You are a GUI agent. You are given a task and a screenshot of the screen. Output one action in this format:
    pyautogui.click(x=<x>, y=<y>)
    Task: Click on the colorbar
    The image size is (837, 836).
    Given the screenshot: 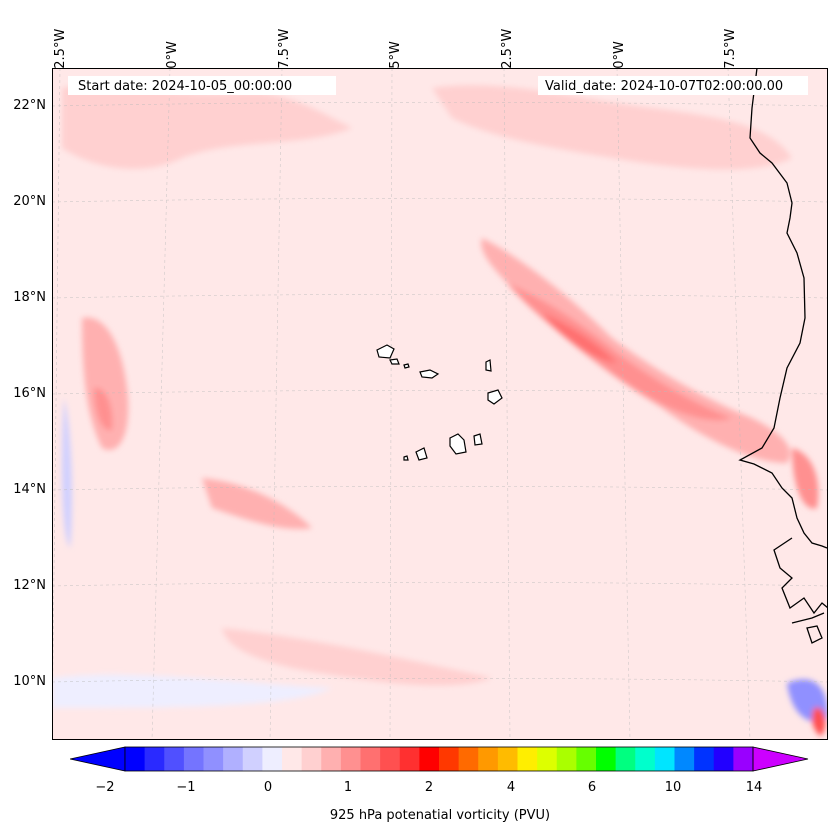 What is the action you would take?
    pyautogui.click(x=439, y=759)
    